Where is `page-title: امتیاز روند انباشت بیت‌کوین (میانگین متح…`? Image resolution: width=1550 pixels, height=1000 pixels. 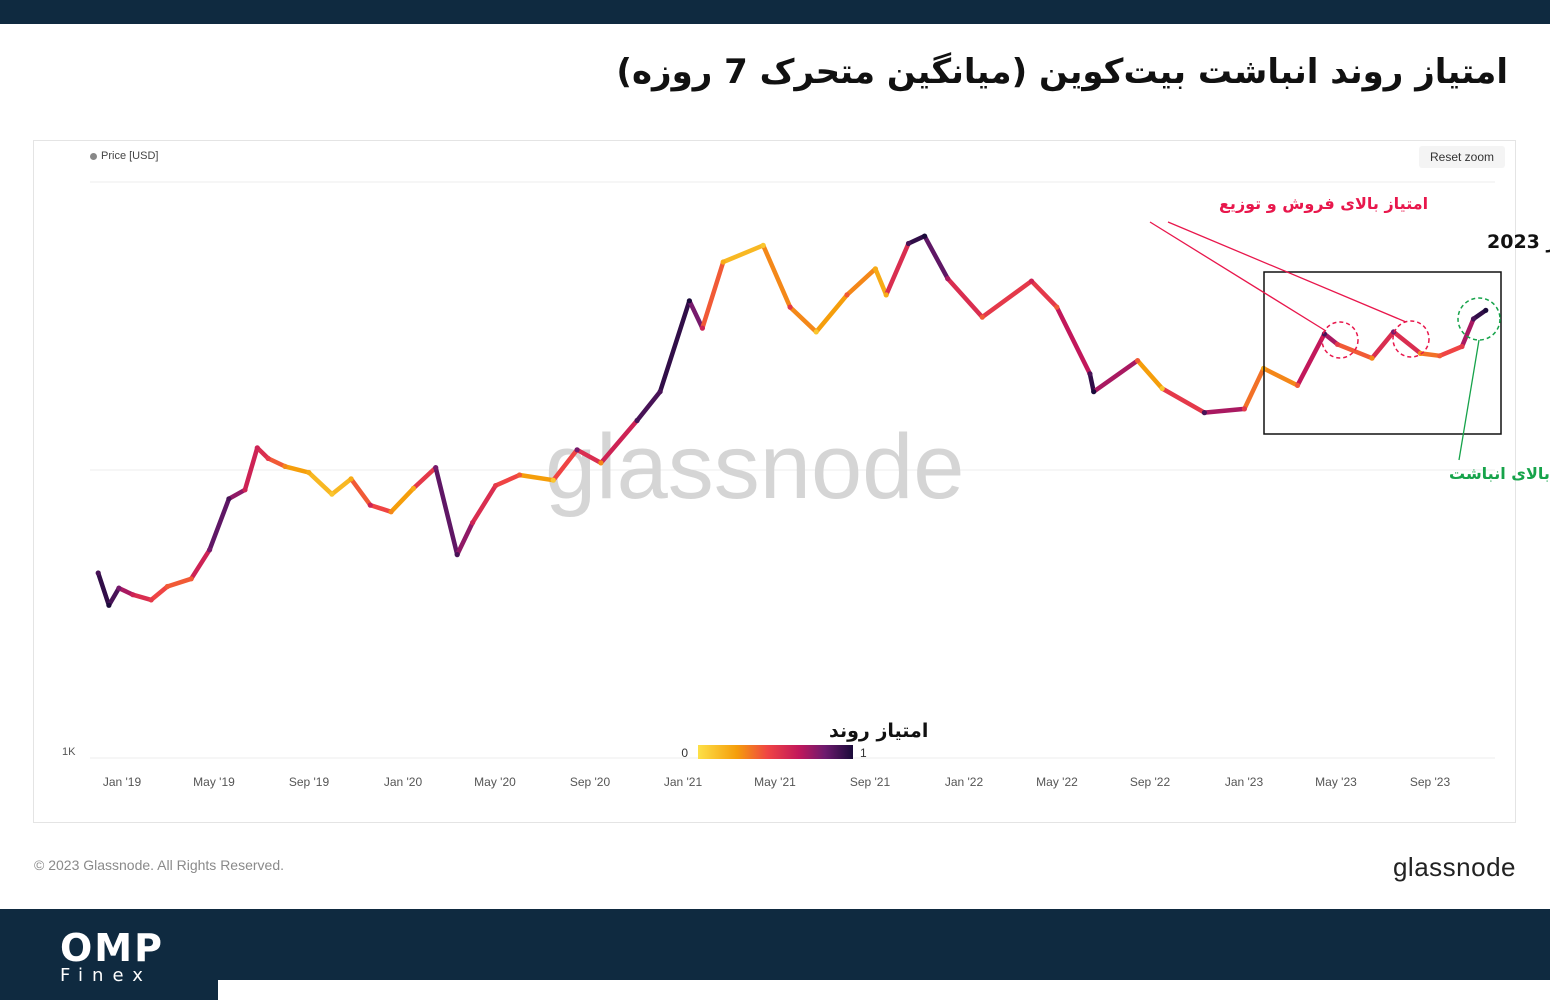
page-title: امتیاز روند انباشت بیت‌کوین (میانگین متح… is located at coordinates (1062, 72).